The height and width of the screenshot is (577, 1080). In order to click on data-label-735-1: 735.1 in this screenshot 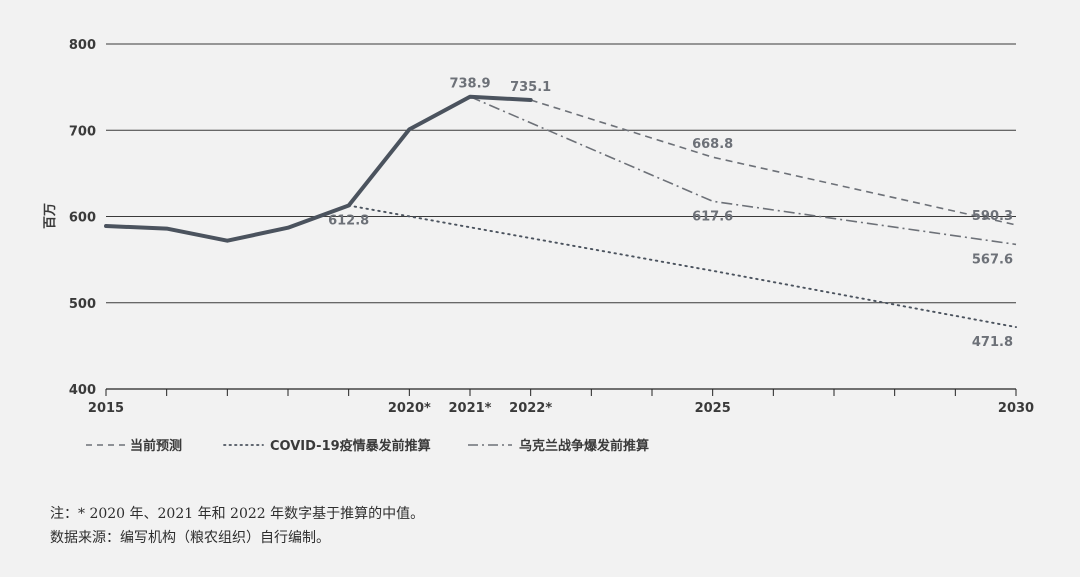, I will do `click(530, 87)`.